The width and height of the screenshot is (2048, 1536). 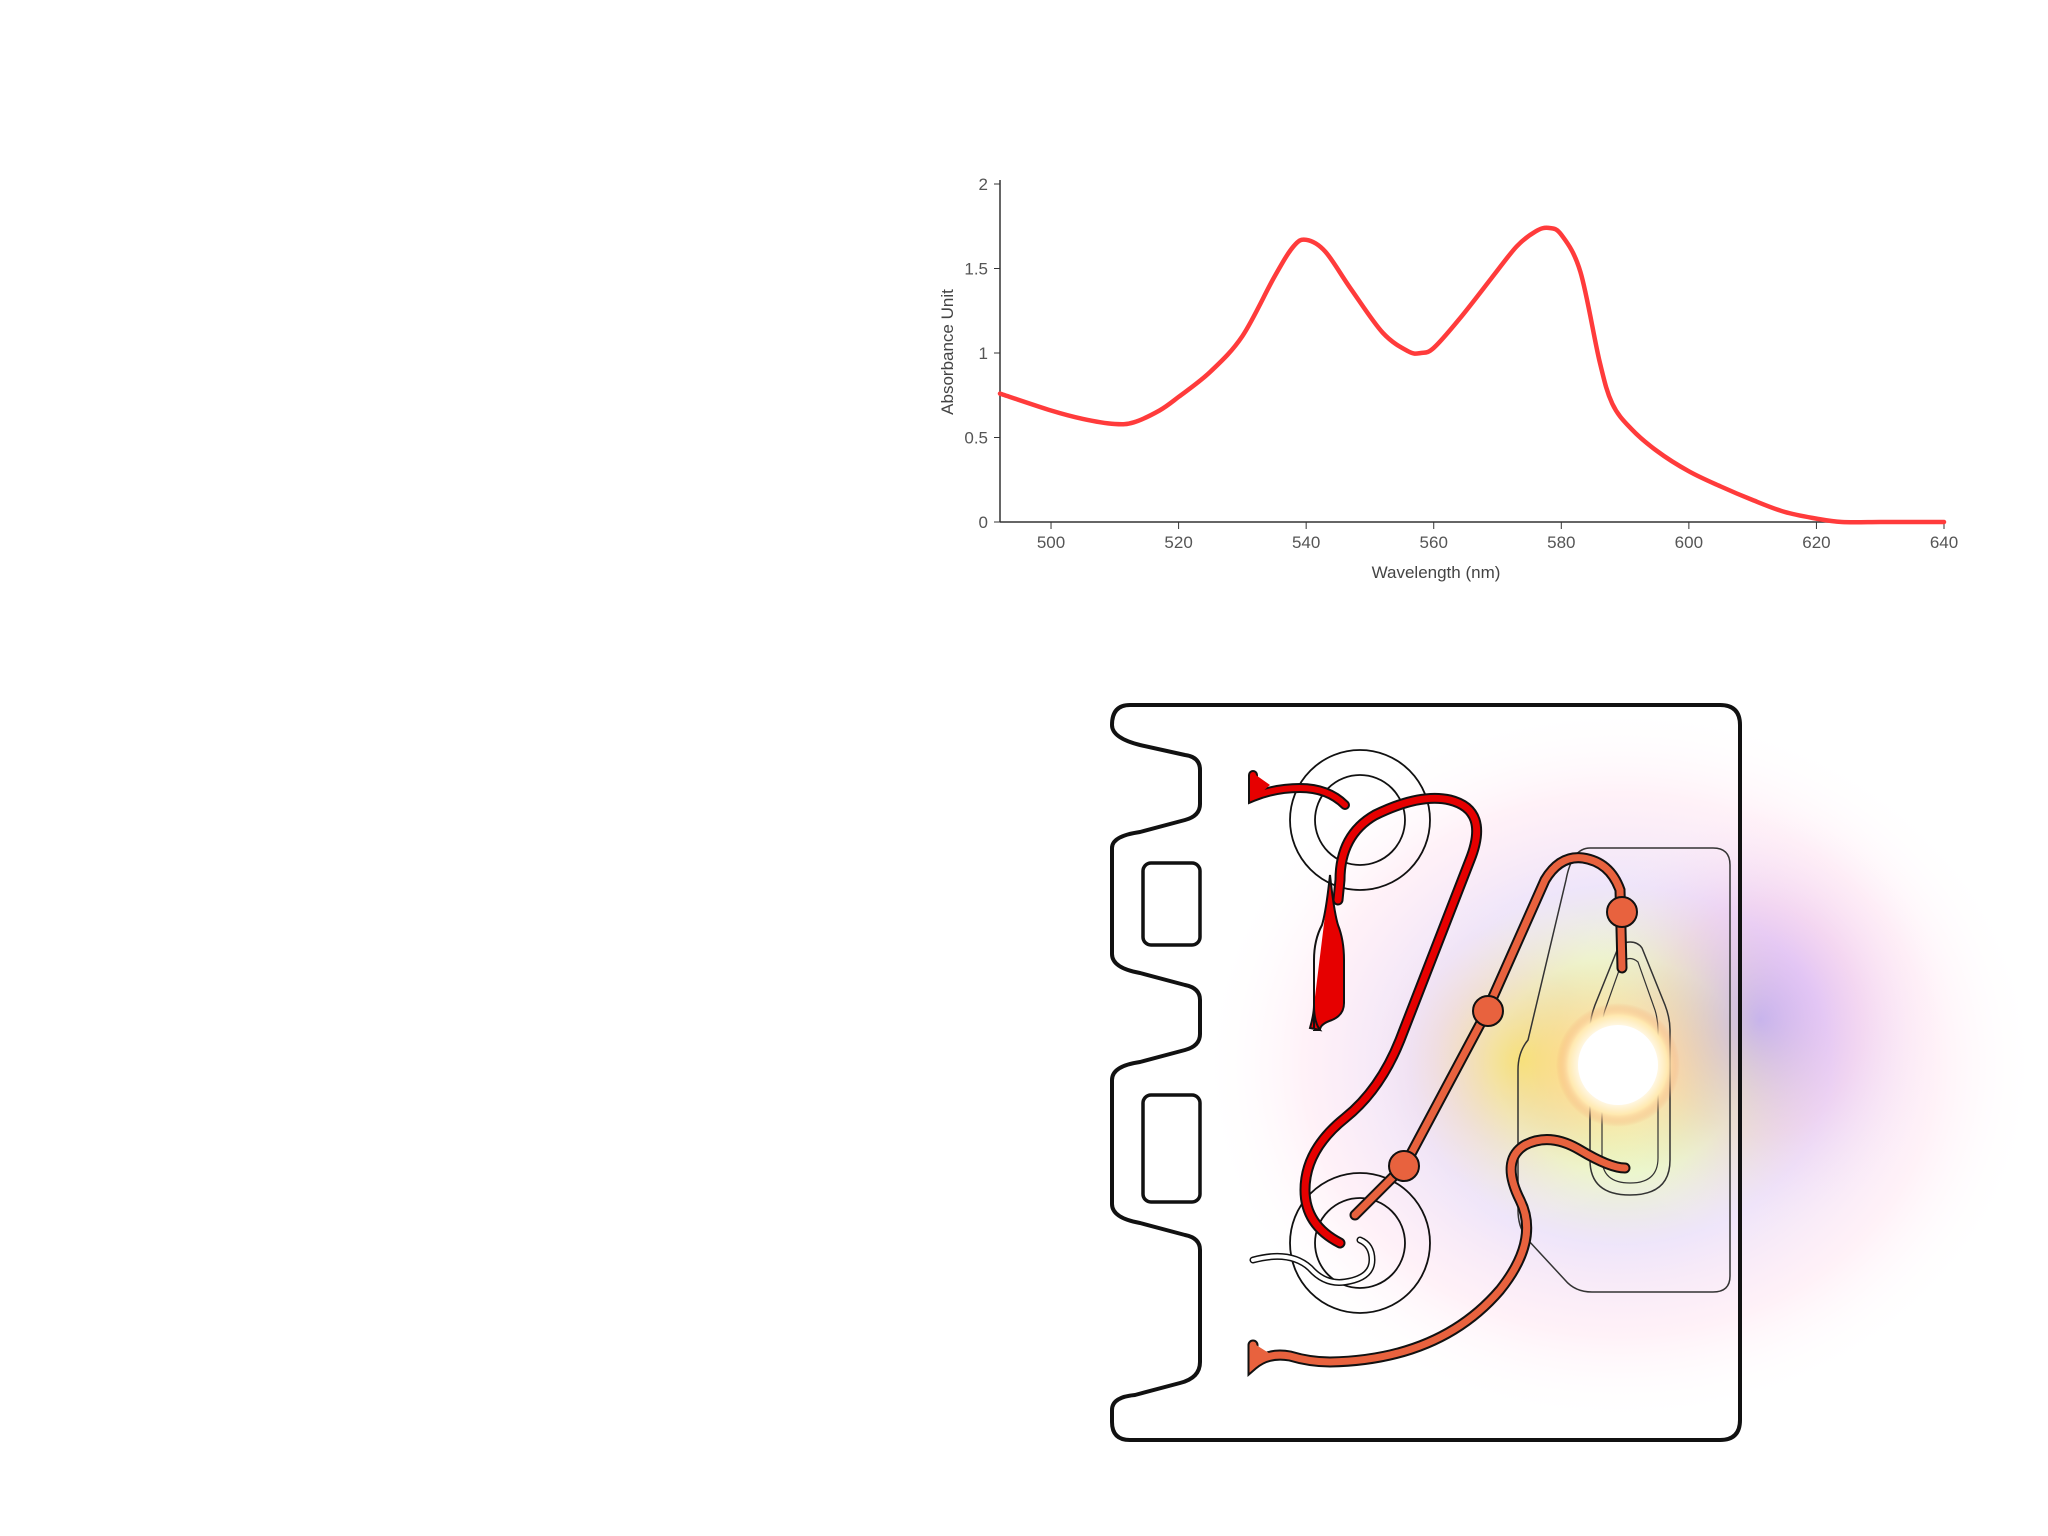 I want to click on series-line-absorbance, so click(x=1472, y=375).